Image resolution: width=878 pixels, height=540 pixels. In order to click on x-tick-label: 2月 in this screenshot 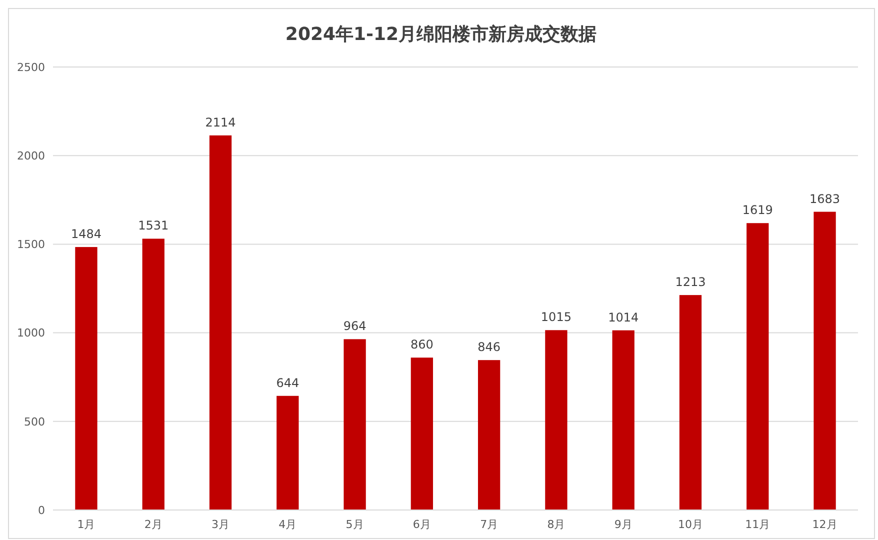, I will do `click(153, 524)`.